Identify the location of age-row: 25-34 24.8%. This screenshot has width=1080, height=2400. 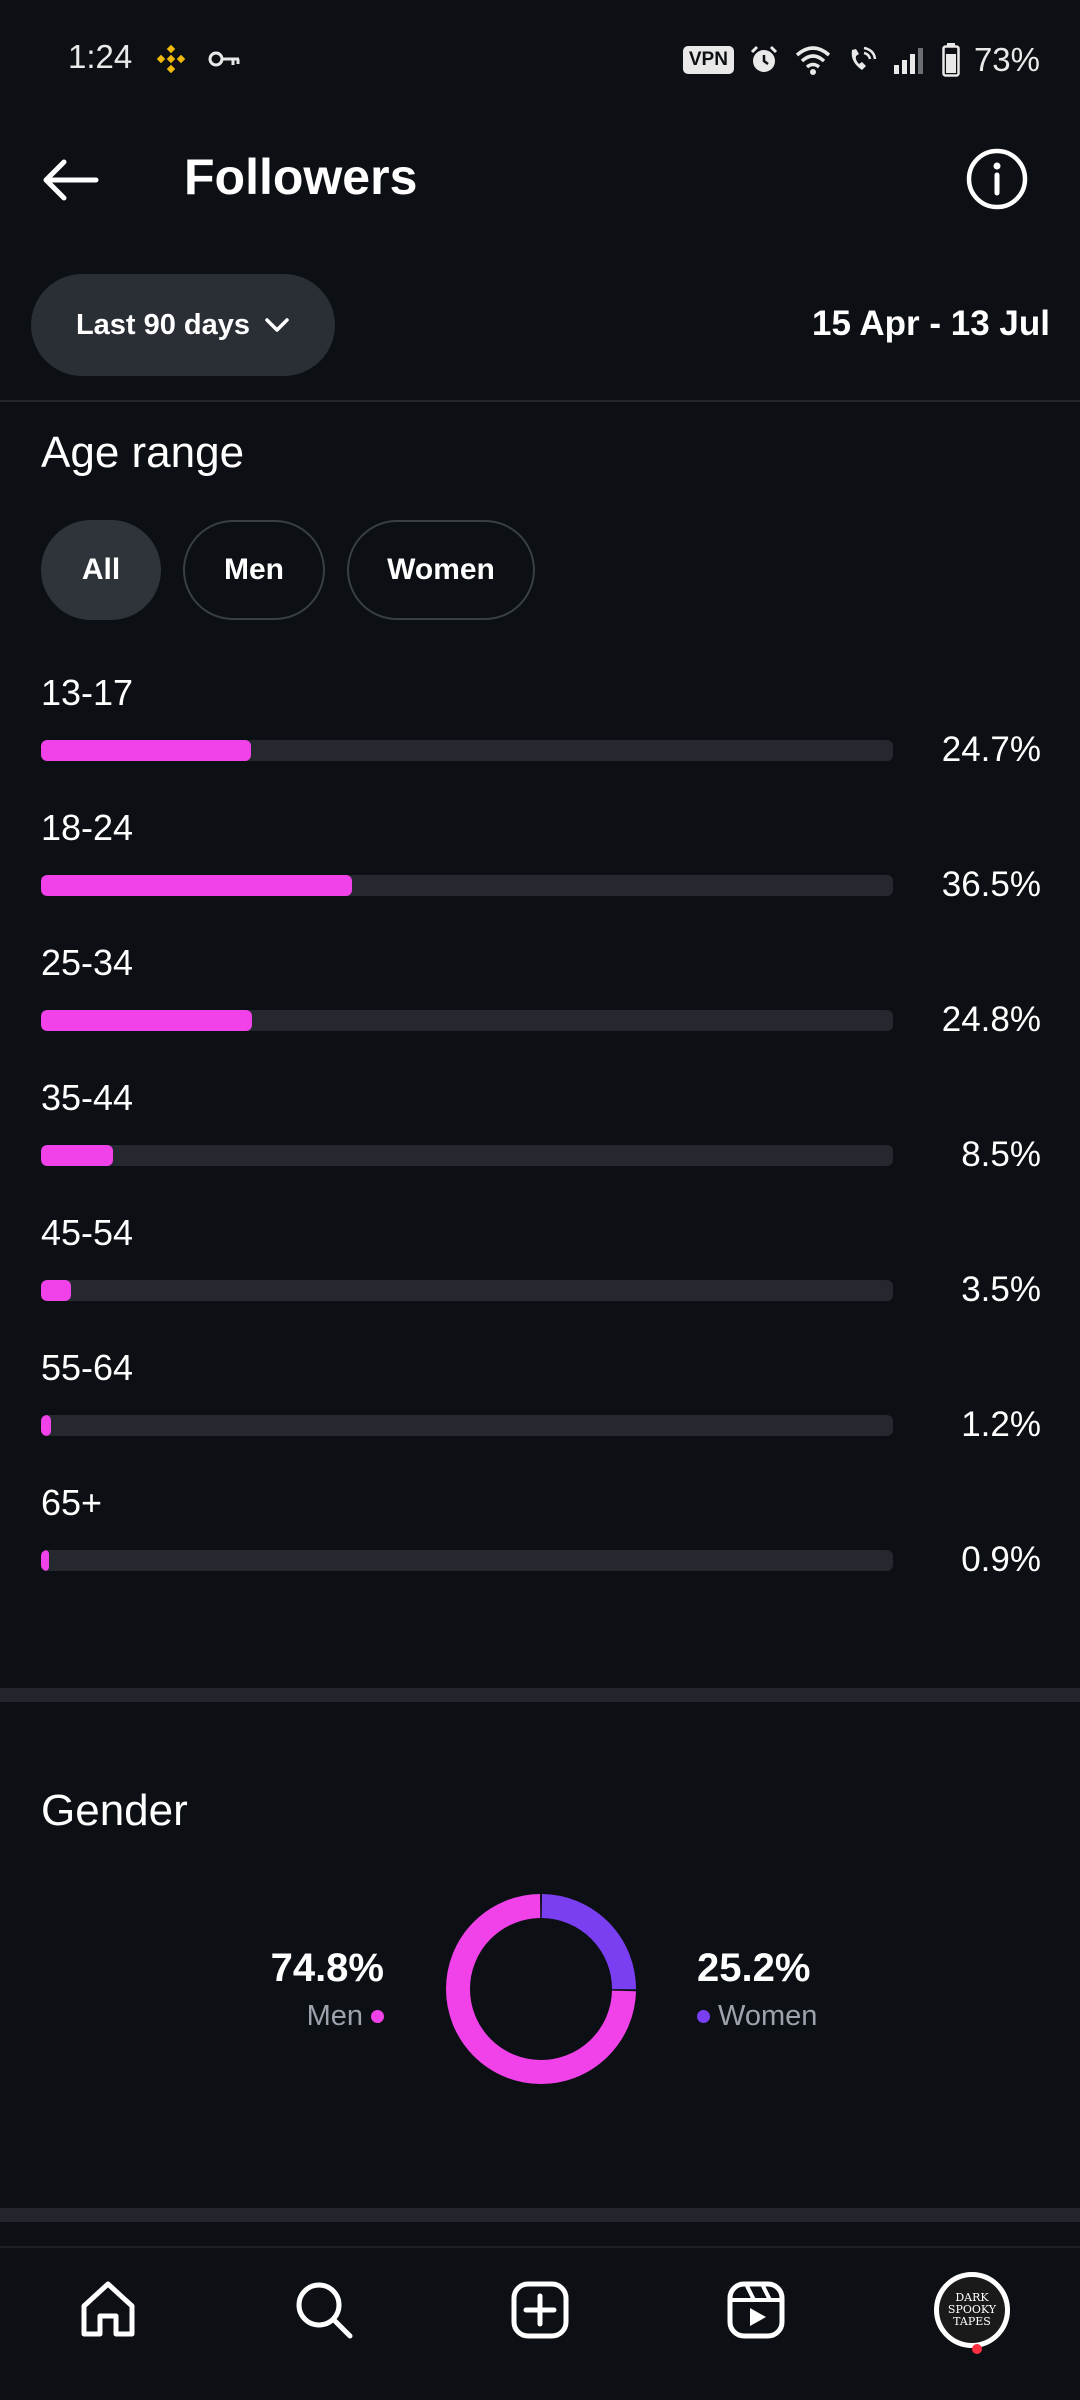
(541, 1009).